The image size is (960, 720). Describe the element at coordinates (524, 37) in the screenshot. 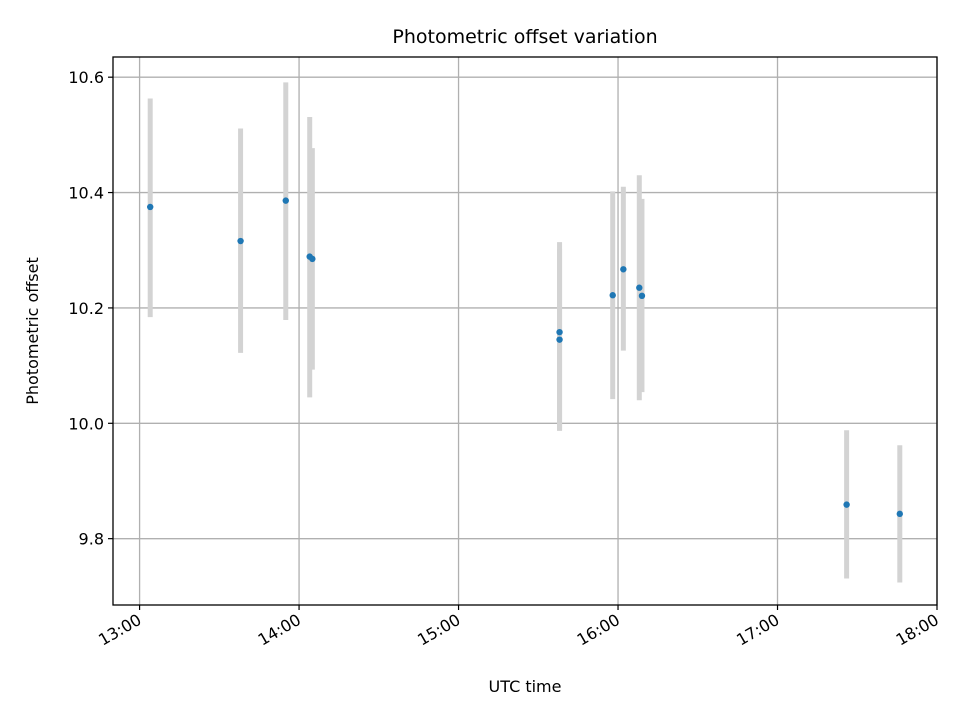

I see `chart-title: Photometric offset variation` at that location.